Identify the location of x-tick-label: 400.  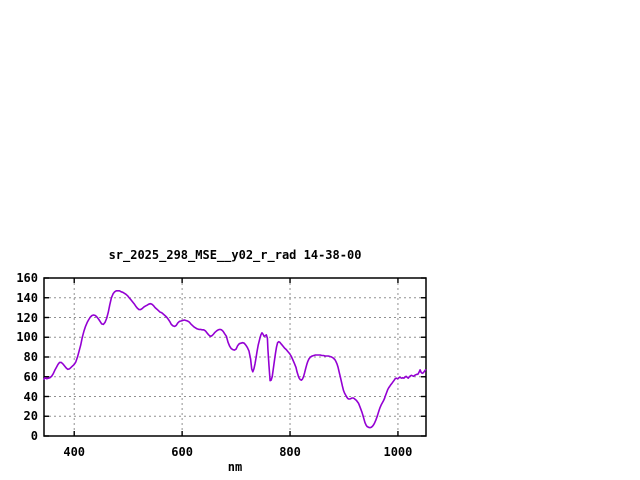
(74, 452).